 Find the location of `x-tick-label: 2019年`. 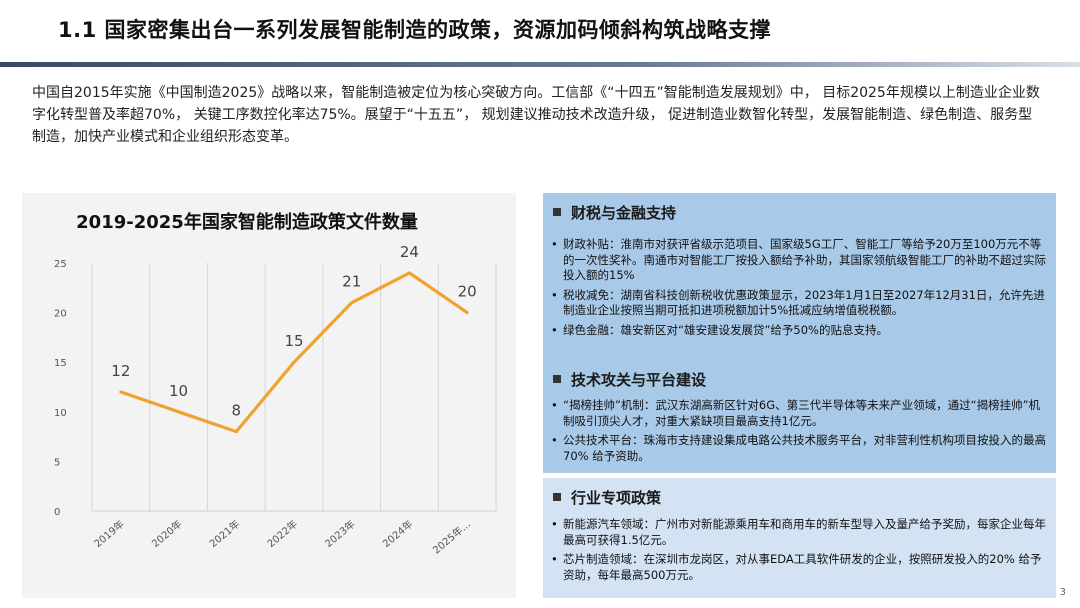

x-tick-label: 2019年 is located at coordinates (109, 533).